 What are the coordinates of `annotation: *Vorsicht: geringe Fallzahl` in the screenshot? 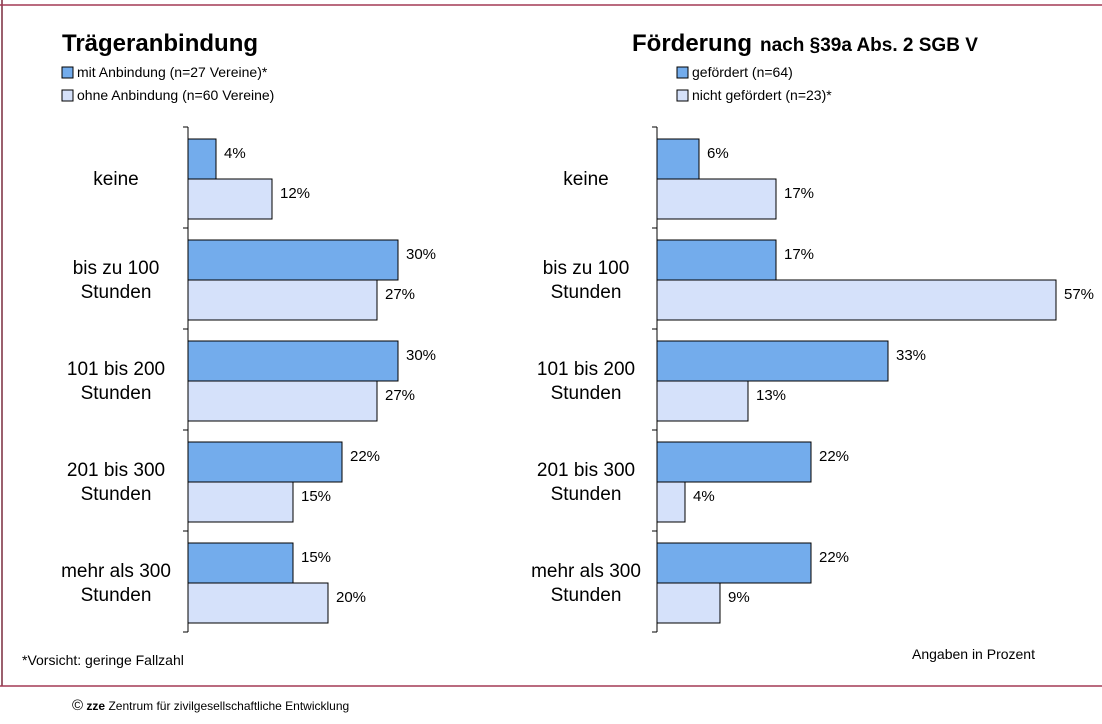 It's located at (103, 660).